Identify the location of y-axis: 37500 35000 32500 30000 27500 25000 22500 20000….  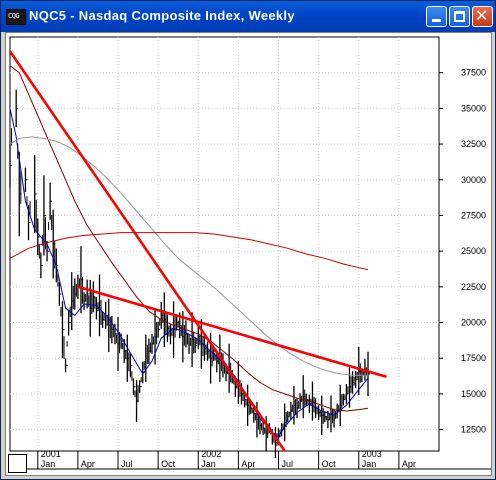
(462, 251).